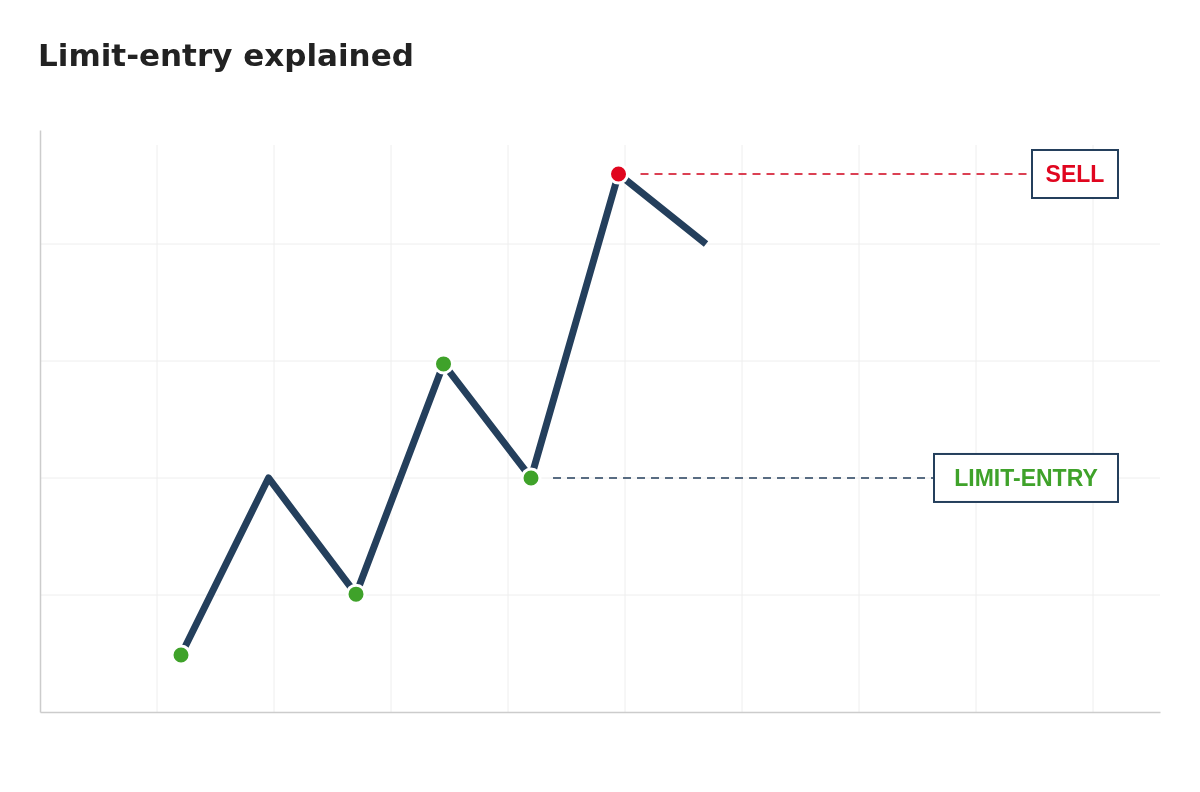  What do you see at coordinates (1075, 174) in the screenshot?
I see `ref-line-label: SELL` at bounding box center [1075, 174].